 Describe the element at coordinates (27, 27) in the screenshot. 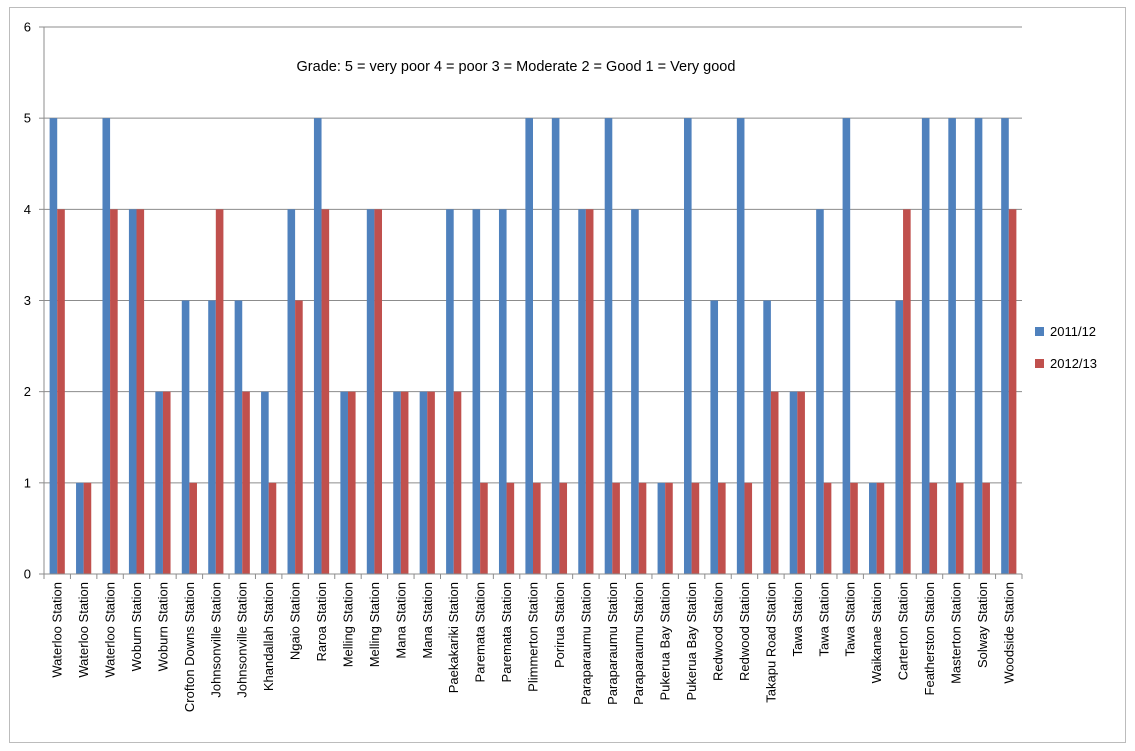

I see `y-tick-label: 6` at that location.